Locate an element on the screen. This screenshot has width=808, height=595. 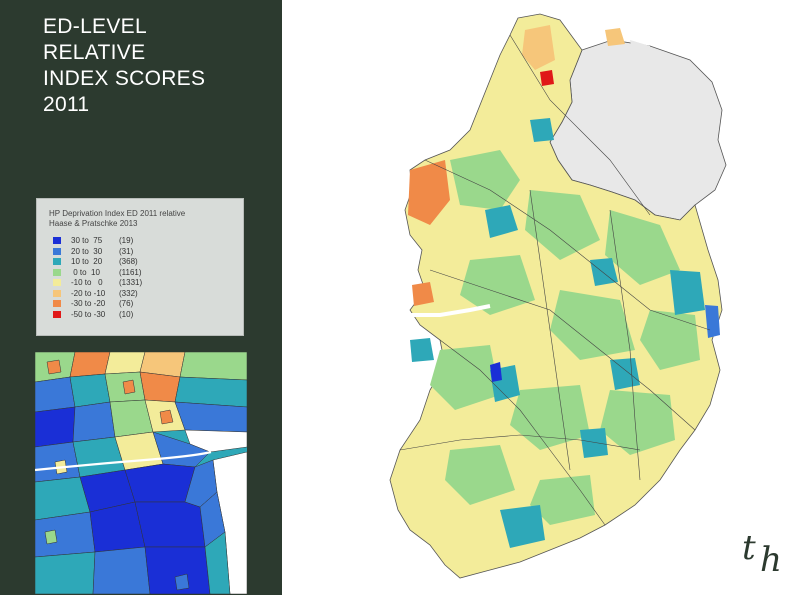
legend-count: (1161) is located at coordinates (130, 272).